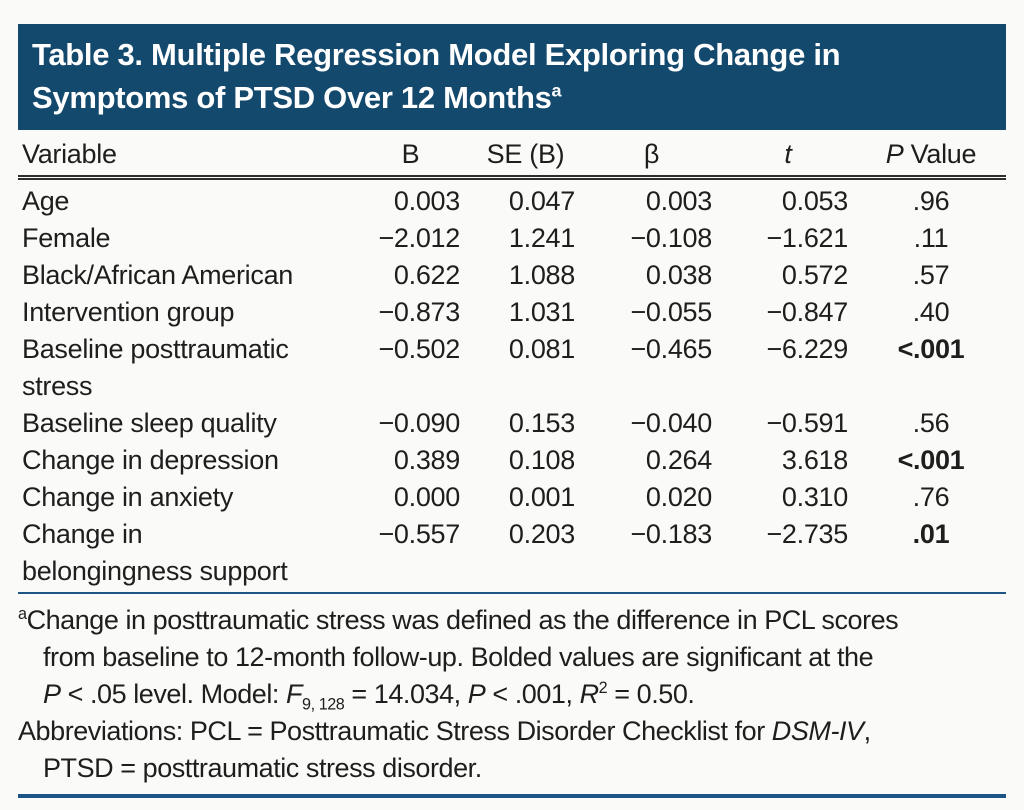  What do you see at coordinates (426, 497) in the screenshot?
I see `b-cell: 0.000` at bounding box center [426, 497].